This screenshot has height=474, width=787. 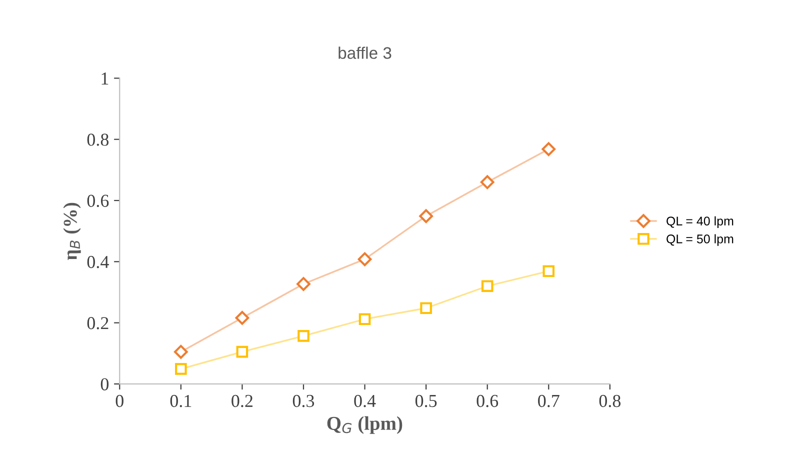 I want to click on x-axis-title: Q$_{G}$ (lpm), so click(x=364, y=425).